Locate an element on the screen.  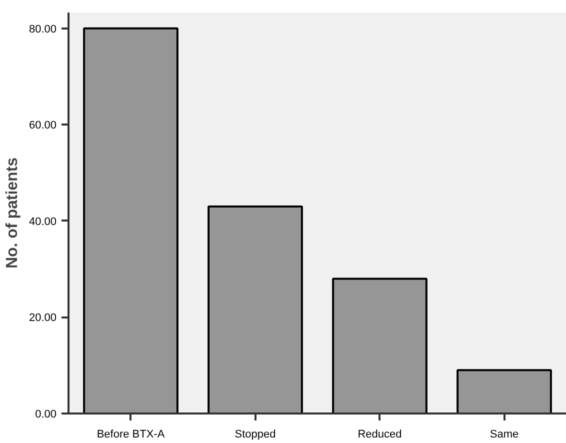
x-tick-label: Stopped is located at coordinates (255, 434).